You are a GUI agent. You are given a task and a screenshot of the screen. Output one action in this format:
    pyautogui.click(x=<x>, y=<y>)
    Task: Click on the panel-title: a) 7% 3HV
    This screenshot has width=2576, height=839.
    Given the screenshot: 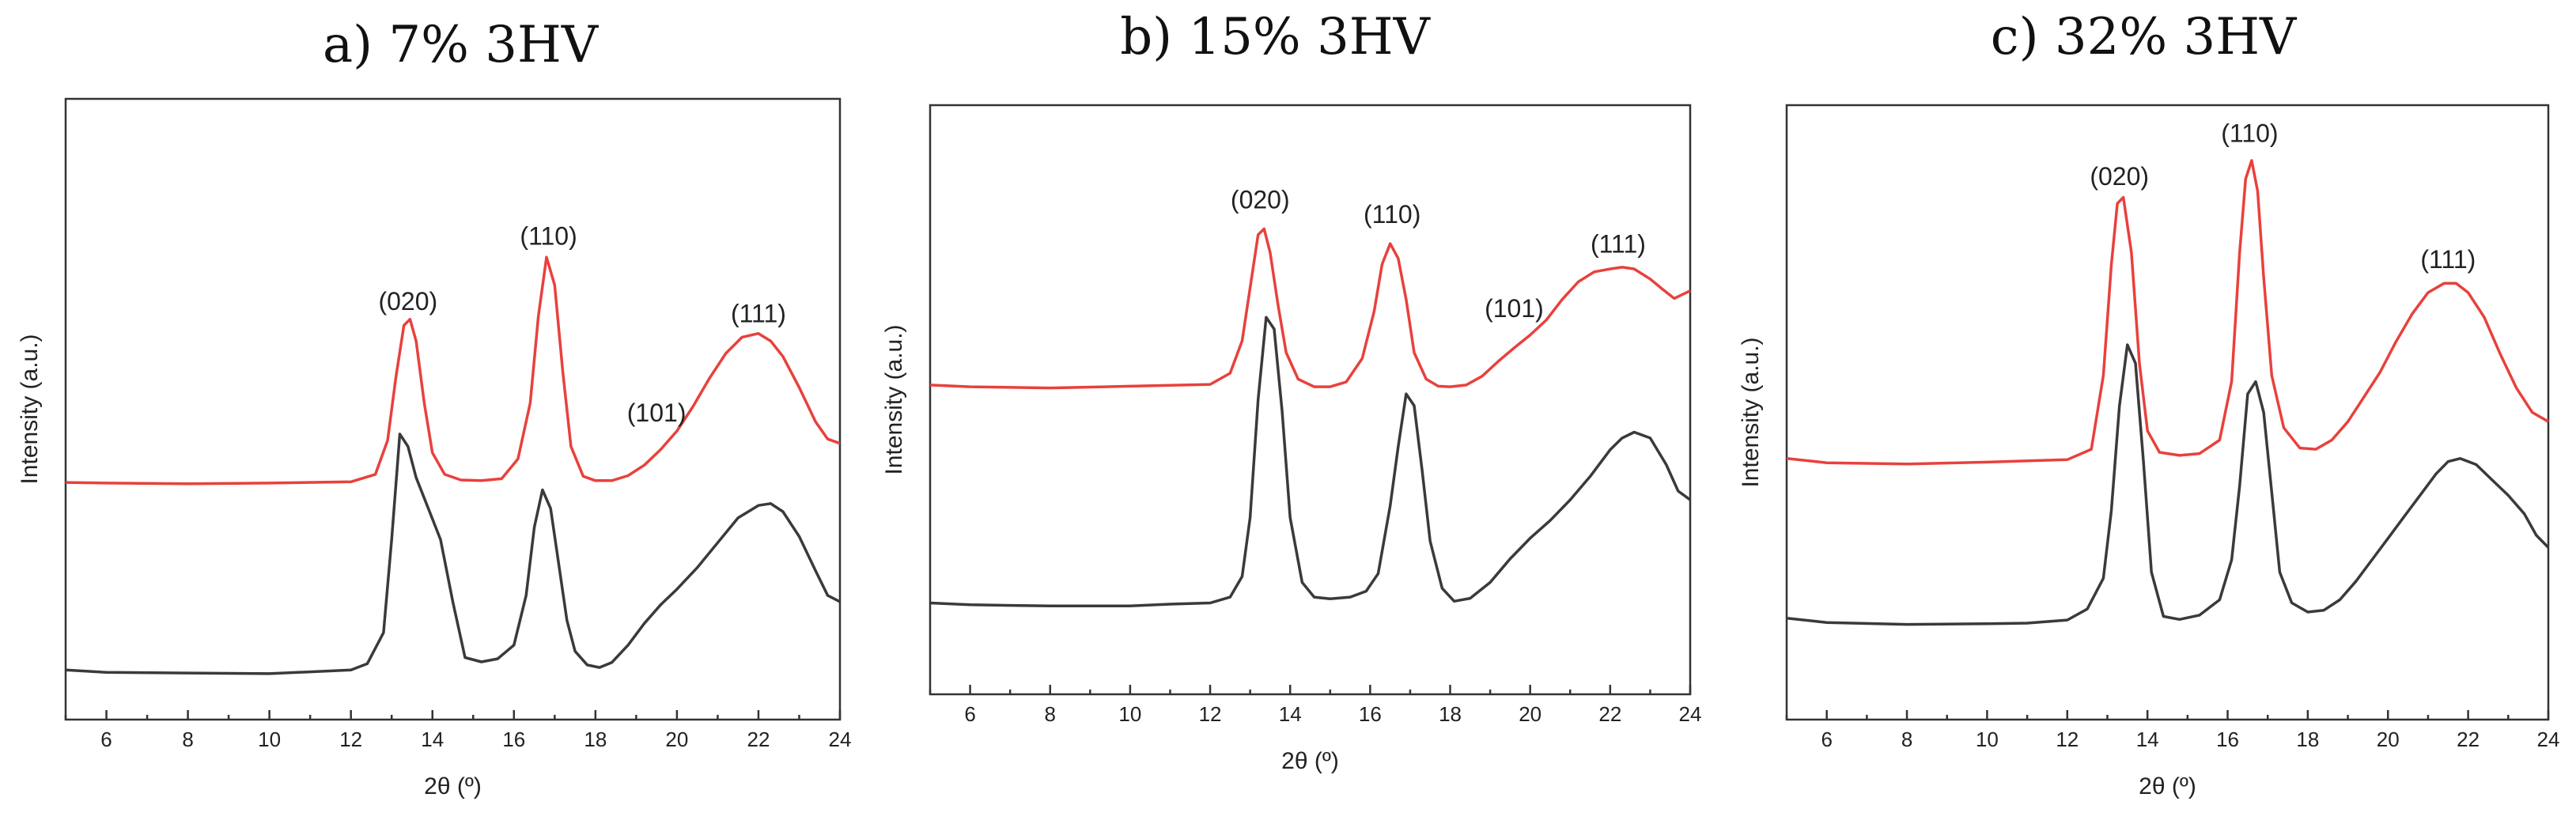 What is the action you would take?
    pyautogui.click(x=461, y=45)
    